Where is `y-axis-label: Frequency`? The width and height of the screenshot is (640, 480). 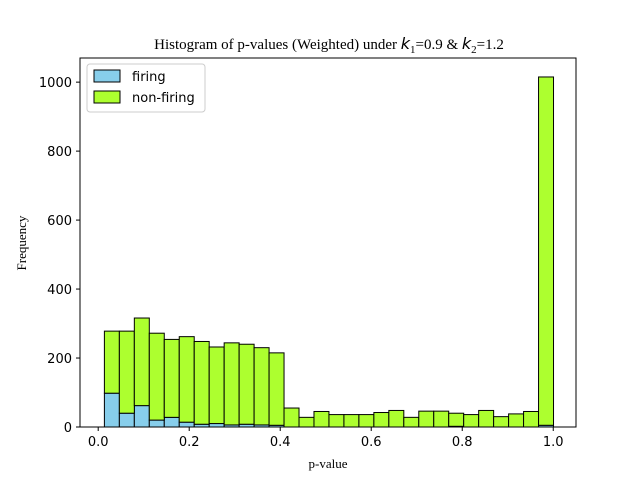 y-axis-label: Frequency is located at coordinates (21, 242).